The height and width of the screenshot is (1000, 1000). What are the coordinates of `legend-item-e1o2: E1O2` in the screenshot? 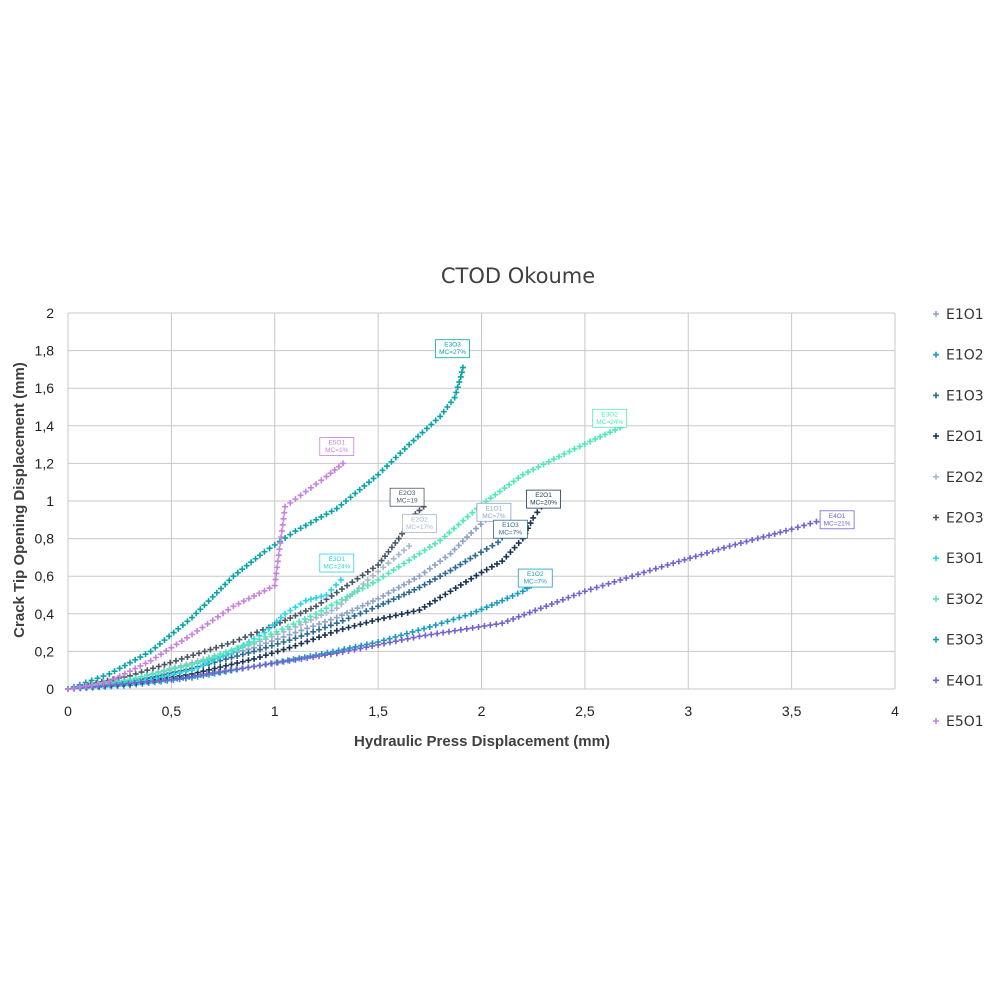 It's located at (958, 356).